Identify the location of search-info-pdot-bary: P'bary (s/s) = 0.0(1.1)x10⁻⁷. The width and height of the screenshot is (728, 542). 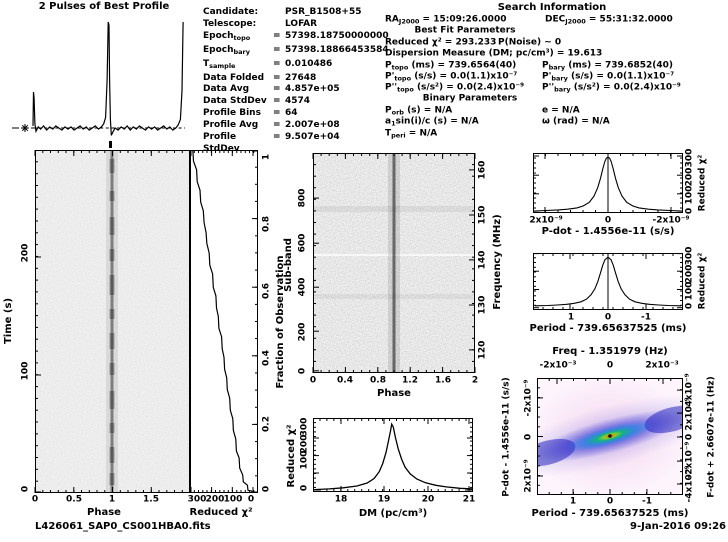
(608, 77).